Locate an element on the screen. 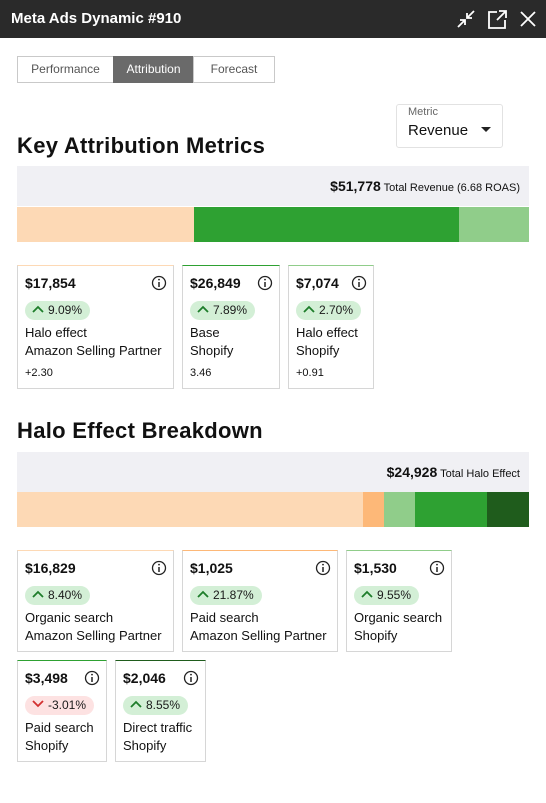 The height and width of the screenshot is (803, 546). metric-card: $1,530 9.55% Organic search Shopify is located at coordinates (399, 601).